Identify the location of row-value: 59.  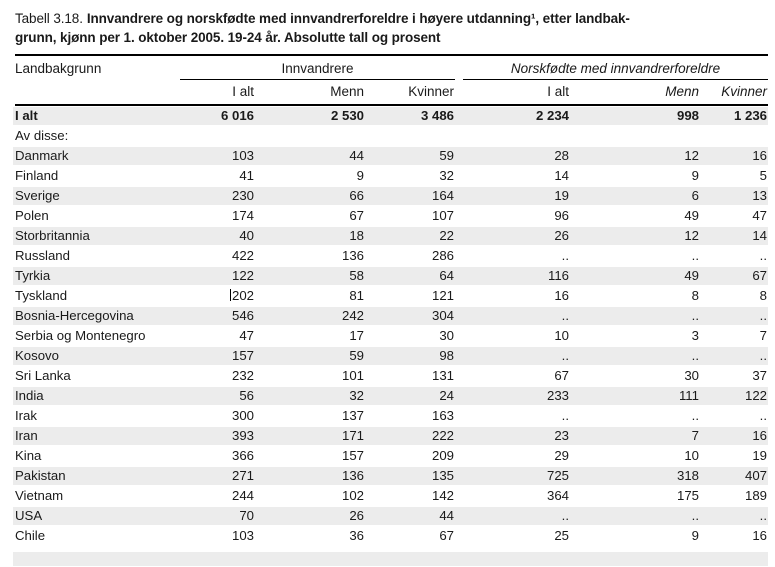
(356, 355).